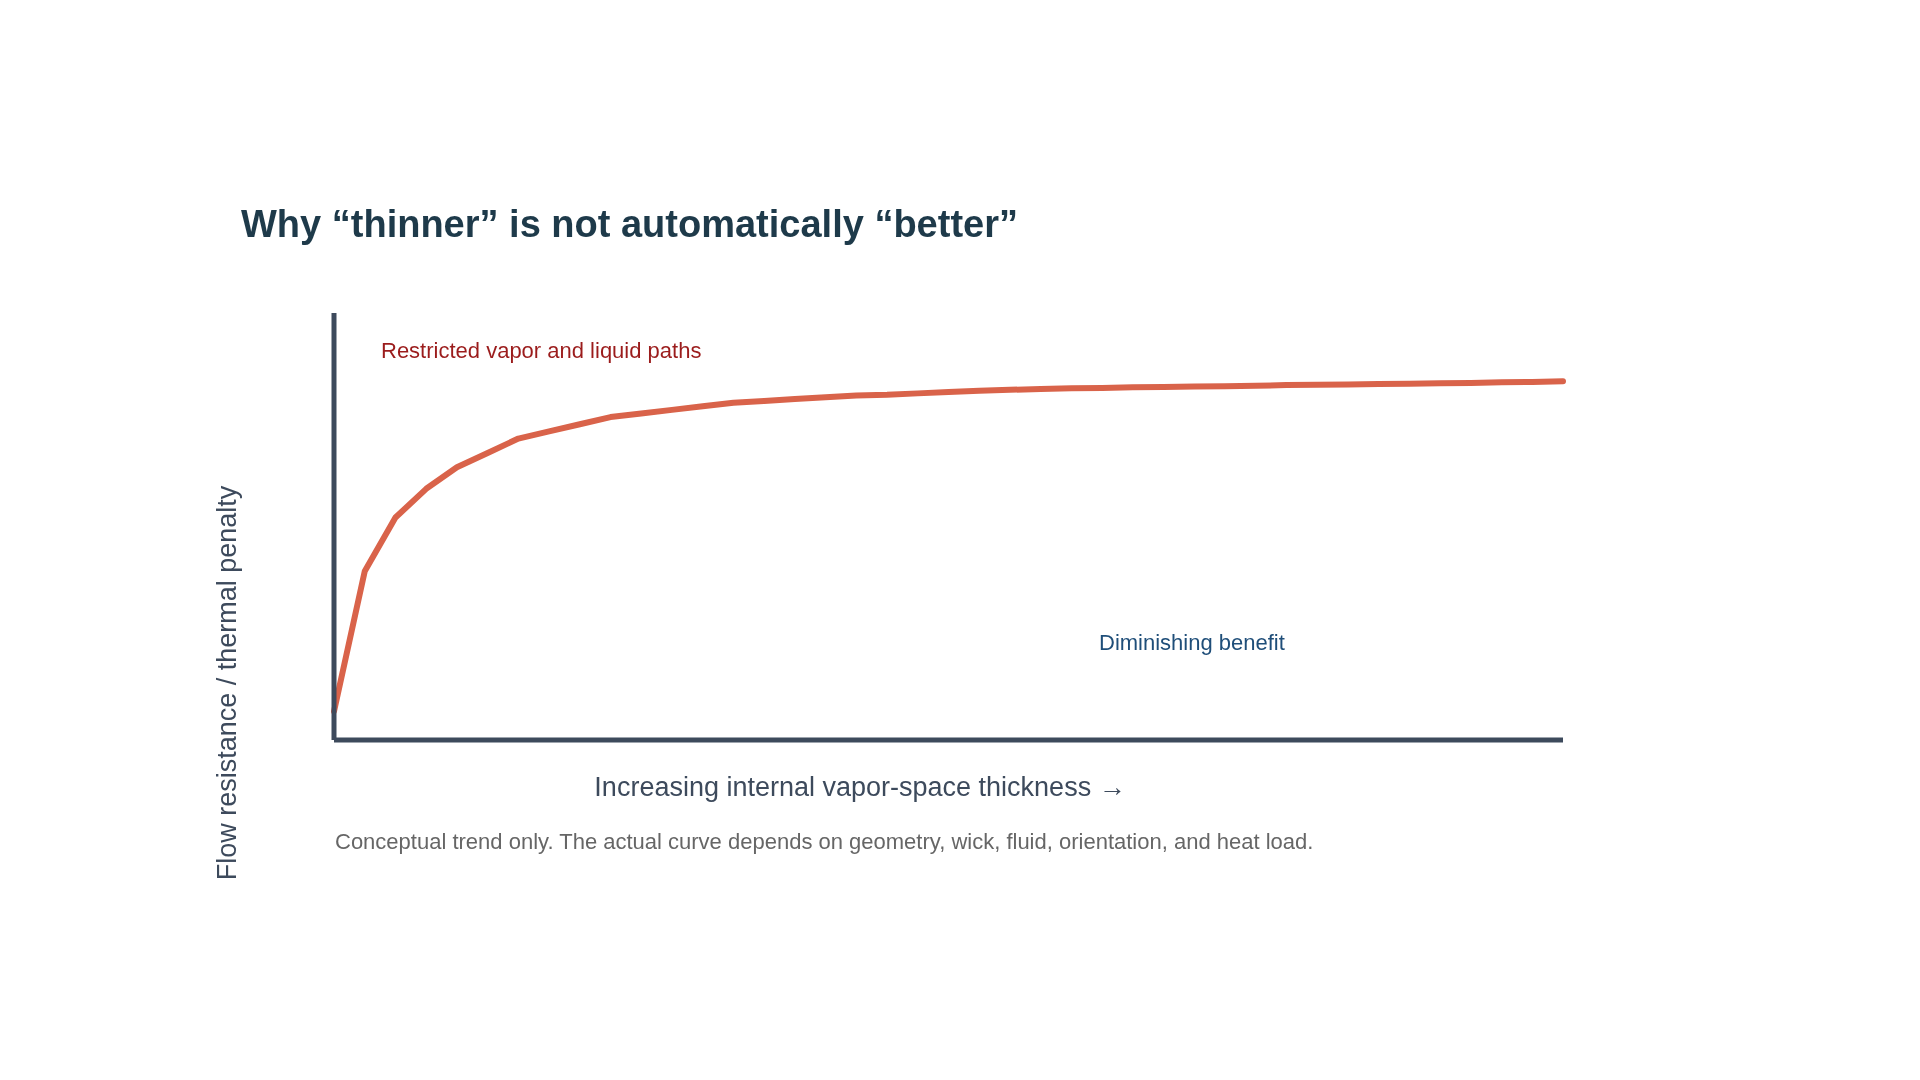  Describe the element at coordinates (541, 351) in the screenshot. I see `text: Restricted vapor and liquid paths` at that location.